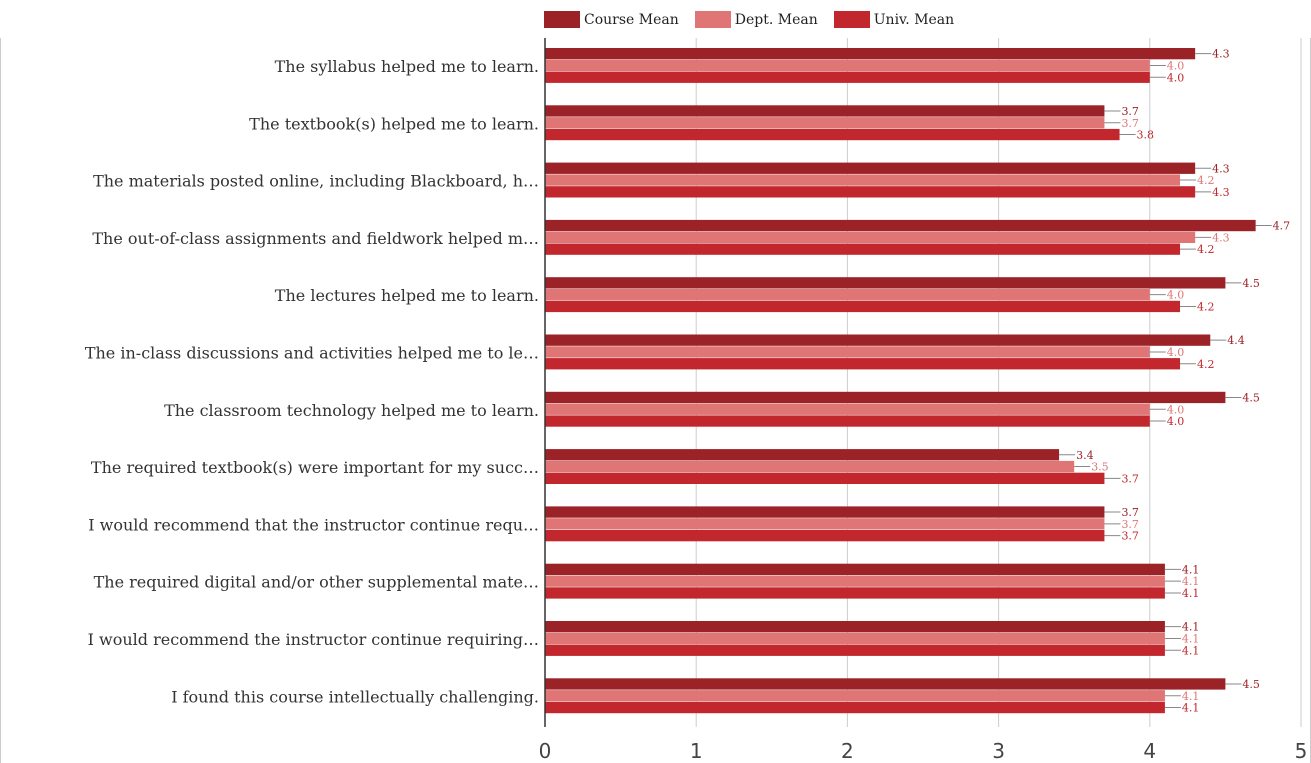  I want to click on legend-swatch-course-mean, so click(562, 19).